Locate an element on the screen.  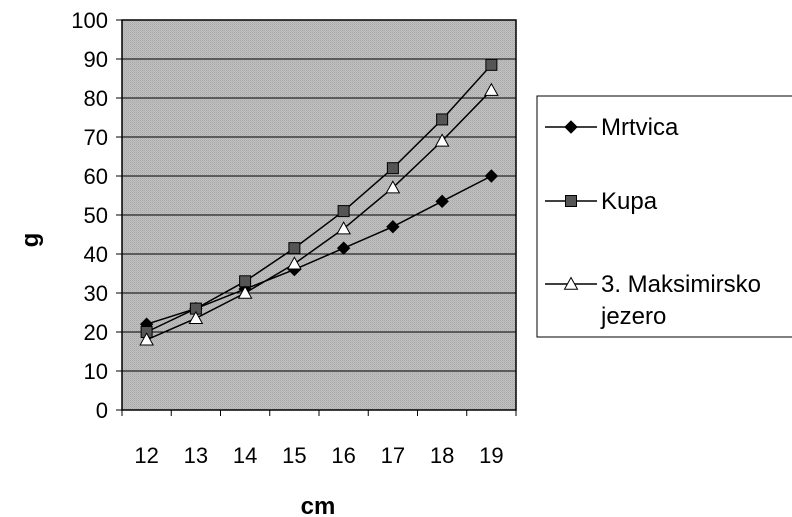
x-tick-label: 16 is located at coordinates (343, 455).